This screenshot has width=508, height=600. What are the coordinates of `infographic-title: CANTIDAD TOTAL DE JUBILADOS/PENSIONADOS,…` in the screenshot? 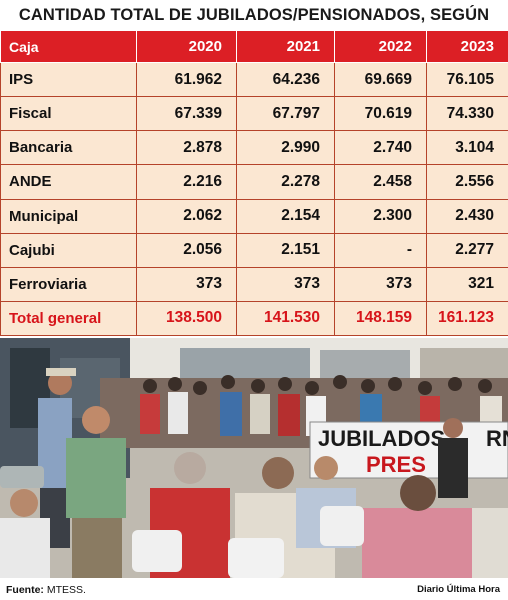 It's located at (254, 30).